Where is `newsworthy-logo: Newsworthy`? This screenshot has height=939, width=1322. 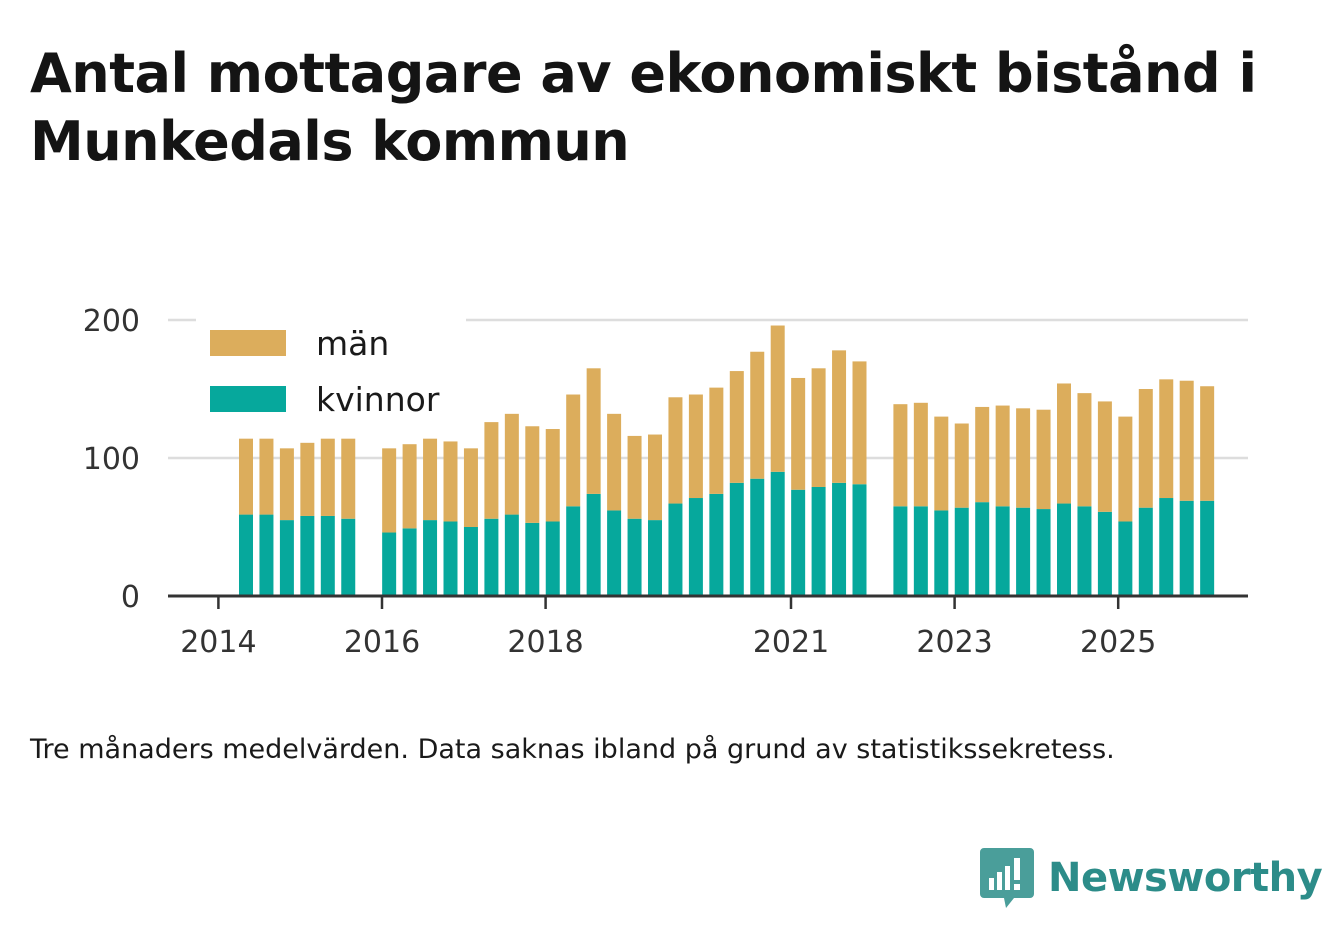
newsworthy-logo: Newsworthy is located at coordinates (1151, 878).